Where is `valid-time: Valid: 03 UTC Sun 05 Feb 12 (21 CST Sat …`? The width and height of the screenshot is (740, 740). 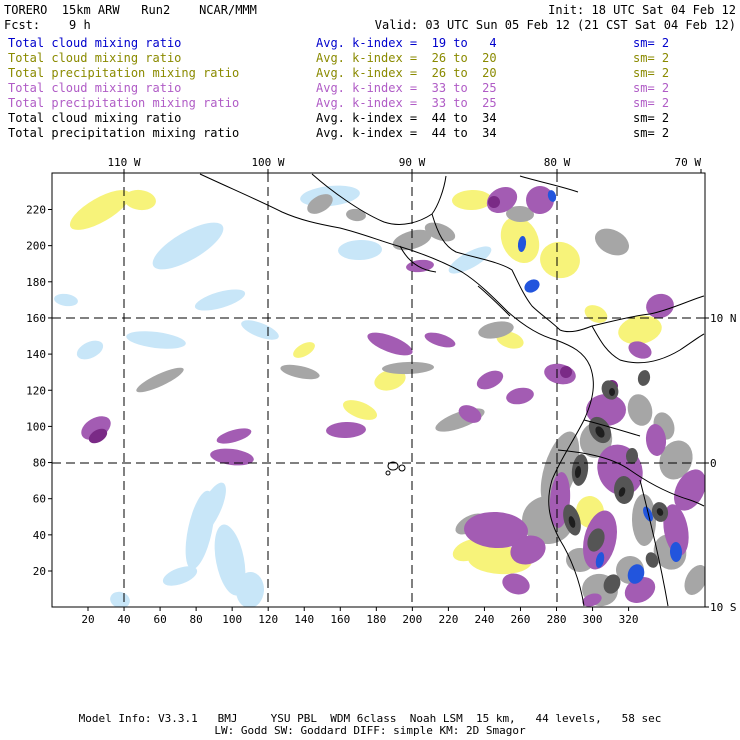 valid-time: Valid: 03 UTC Sun 05 Feb 12 (21 CST Sat … is located at coordinates (555, 25).